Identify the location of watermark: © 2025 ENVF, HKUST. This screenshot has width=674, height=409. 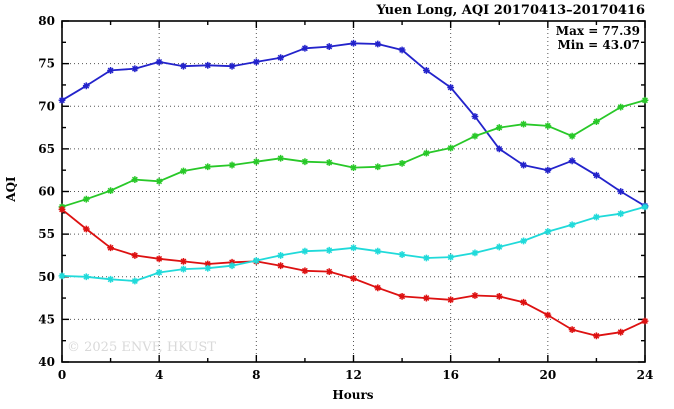
(141, 347).